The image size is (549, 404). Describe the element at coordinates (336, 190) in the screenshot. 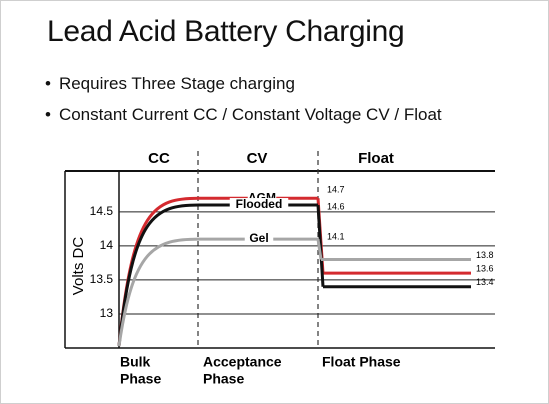

I see `value-label: 14.7` at that location.